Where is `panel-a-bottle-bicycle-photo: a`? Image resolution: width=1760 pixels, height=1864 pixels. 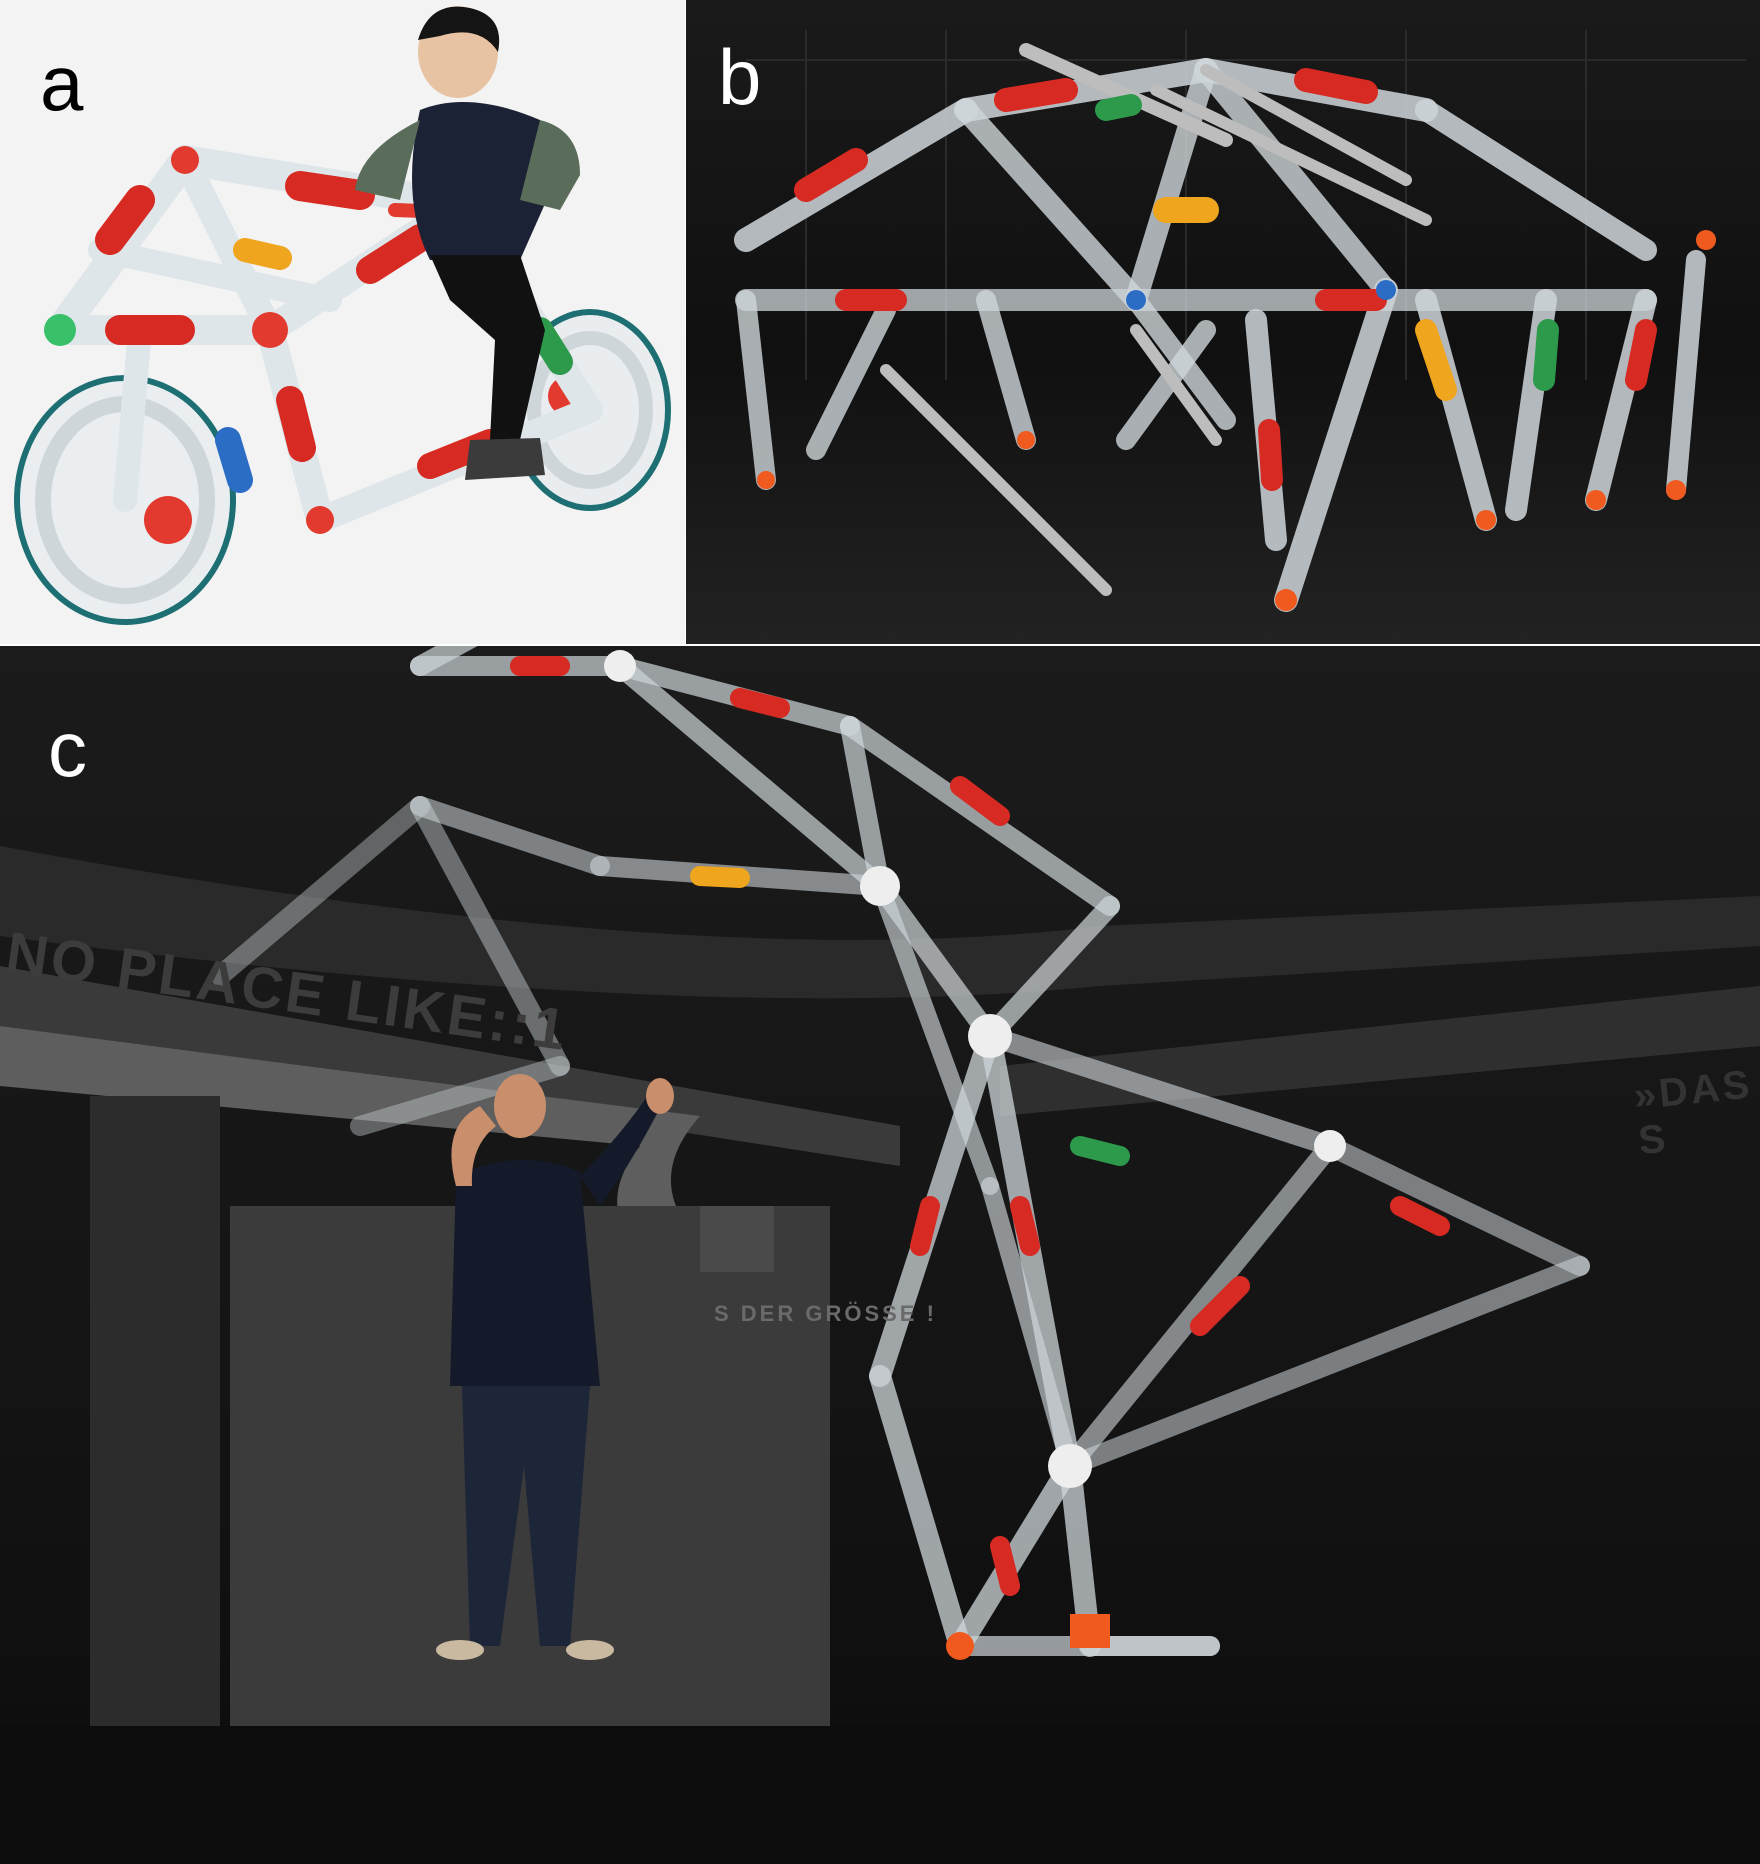
panel-a-bottle-bicycle-photo: a is located at coordinates (342, 322).